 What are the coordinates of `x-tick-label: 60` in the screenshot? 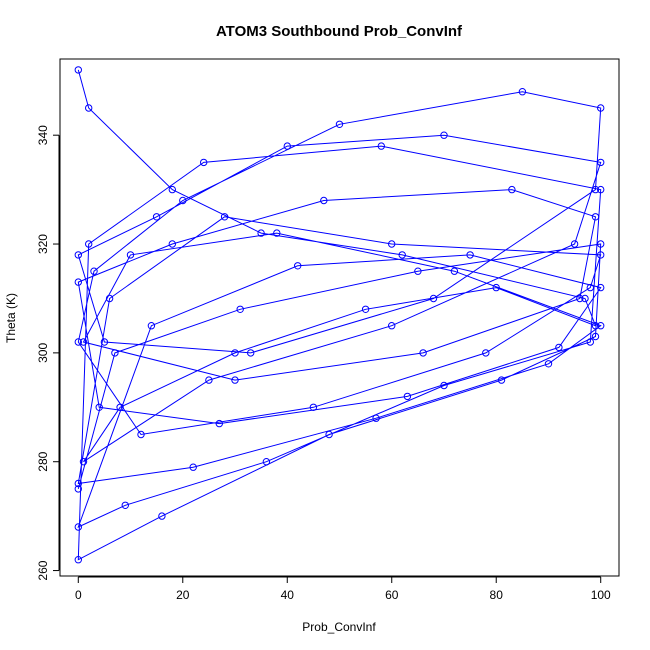 It's located at (392, 595).